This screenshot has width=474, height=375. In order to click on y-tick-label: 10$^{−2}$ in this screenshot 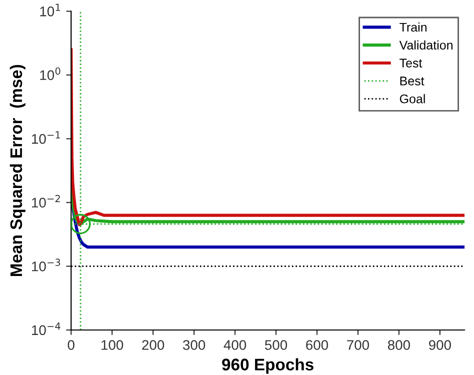, I will do `click(46, 201)`.